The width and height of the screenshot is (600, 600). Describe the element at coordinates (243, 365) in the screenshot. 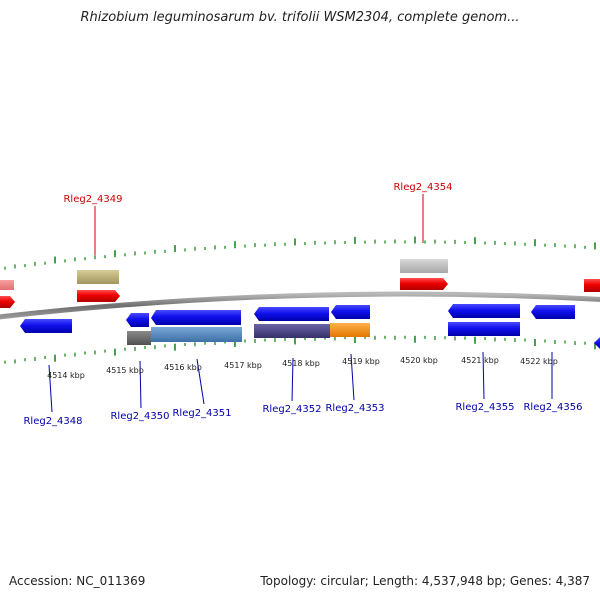

I see `scale-label-4517-kbp: 4517 kbp` at that location.